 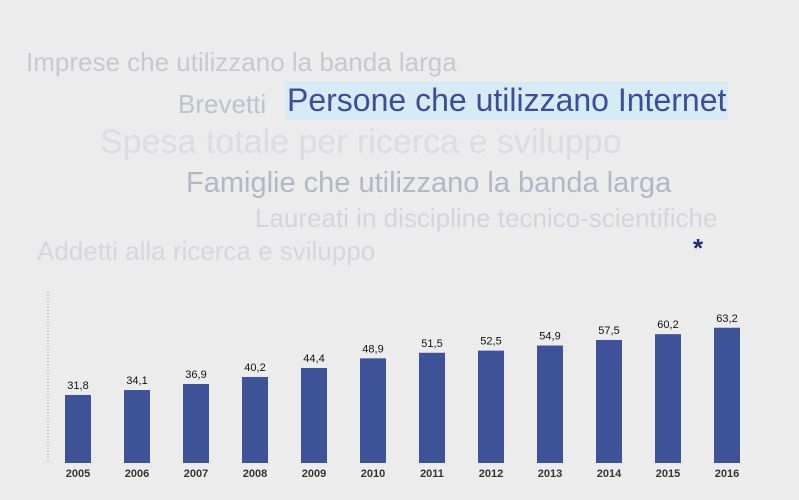 What do you see at coordinates (196, 423) in the screenshot?
I see `bar-2007` at bounding box center [196, 423].